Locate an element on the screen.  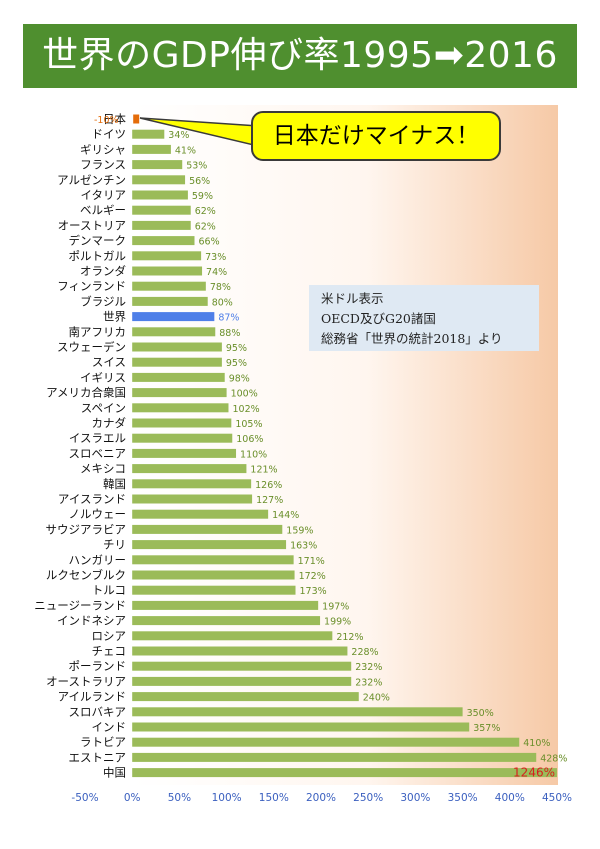
x-tick-label: 450% is located at coordinates (557, 798).